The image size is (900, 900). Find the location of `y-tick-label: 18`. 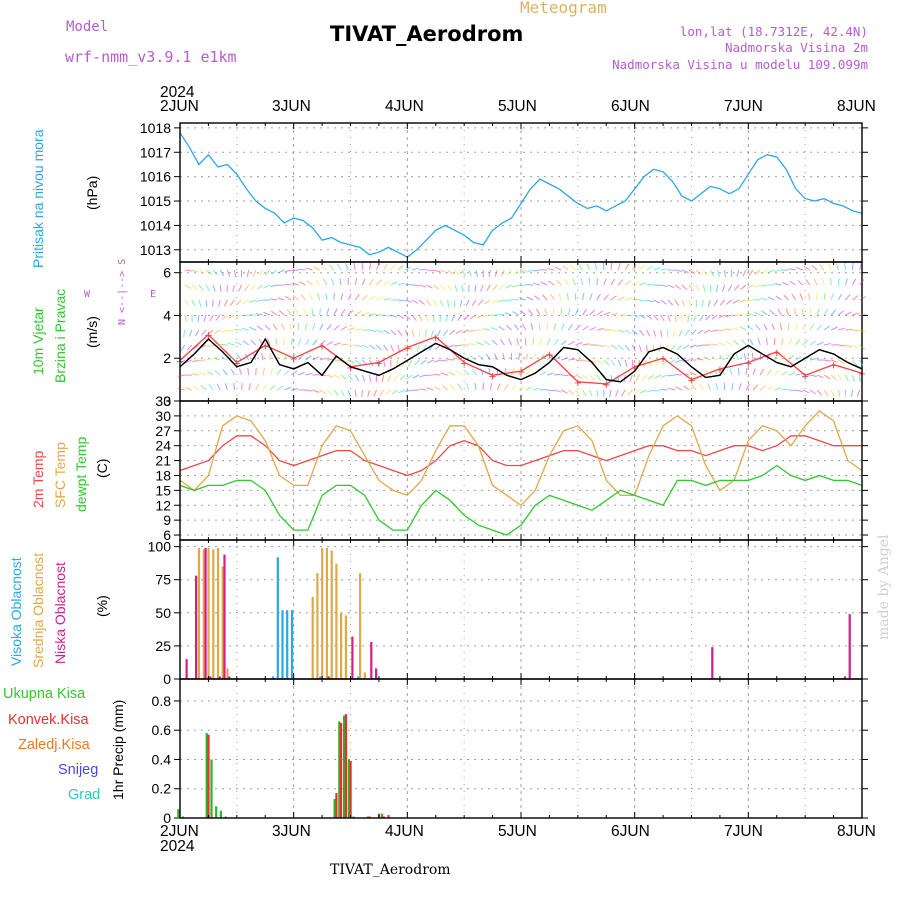

y-tick-label: 18 is located at coordinates (163, 475).